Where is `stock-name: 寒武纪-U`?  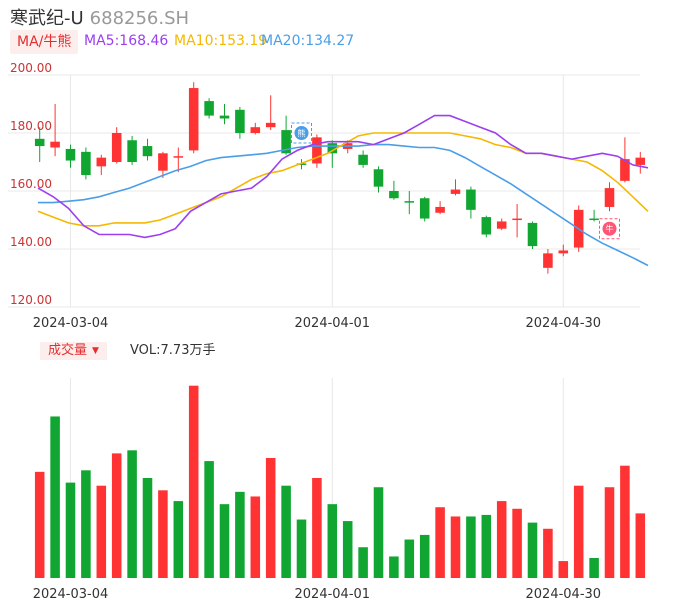
stock-name: 寒武纪-U is located at coordinates (47, 18).